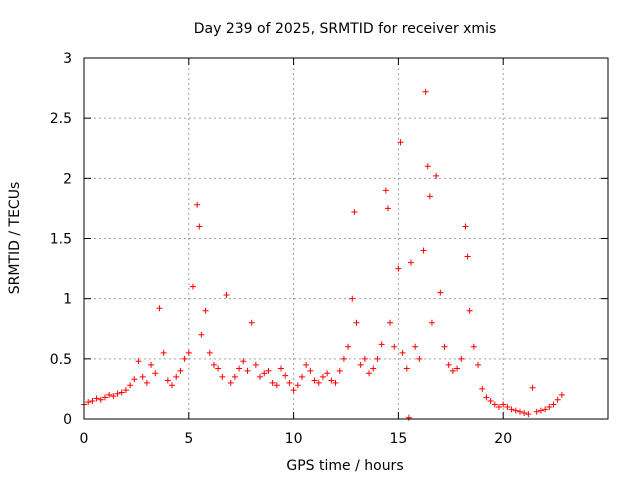  Describe the element at coordinates (294, 439) in the screenshot. I see `x-tick-label: 10` at that location.